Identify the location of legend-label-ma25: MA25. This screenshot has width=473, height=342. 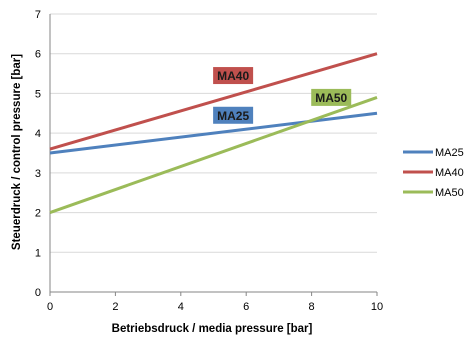
(449, 153).